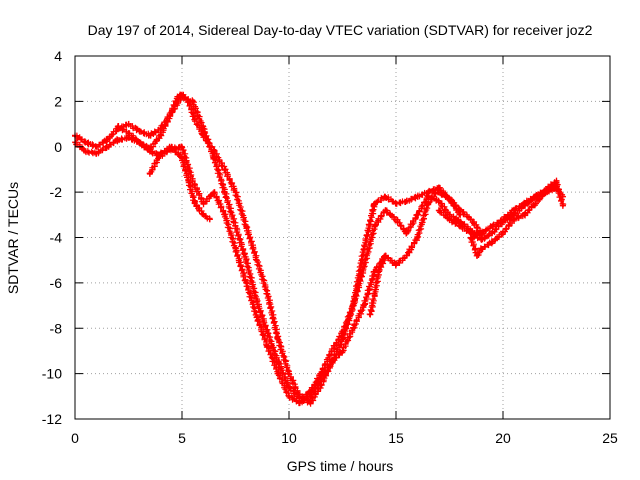  Describe the element at coordinates (503, 438) in the screenshot. I see `x-tick-label: 20` at that location.